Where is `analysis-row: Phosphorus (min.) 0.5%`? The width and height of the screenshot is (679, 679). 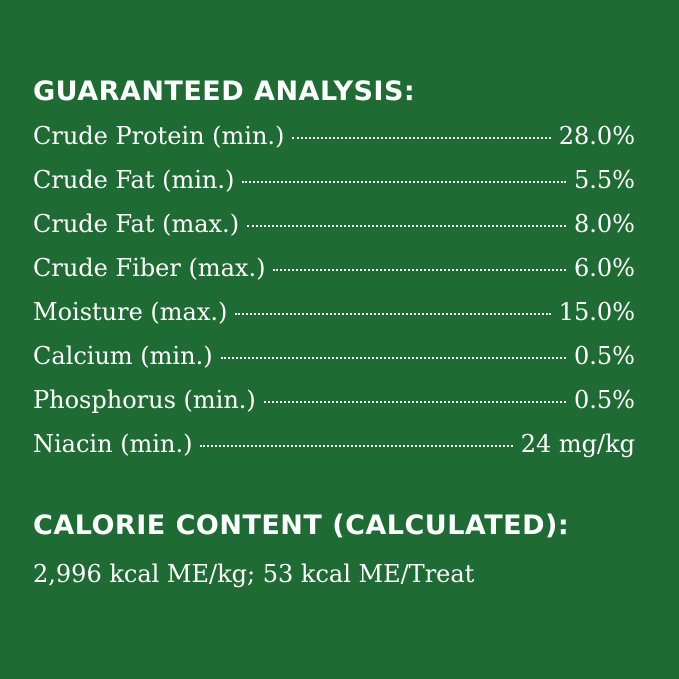
analysis-row: Phosphorus (min.) 0.5% is located at coordinates (334, 400).